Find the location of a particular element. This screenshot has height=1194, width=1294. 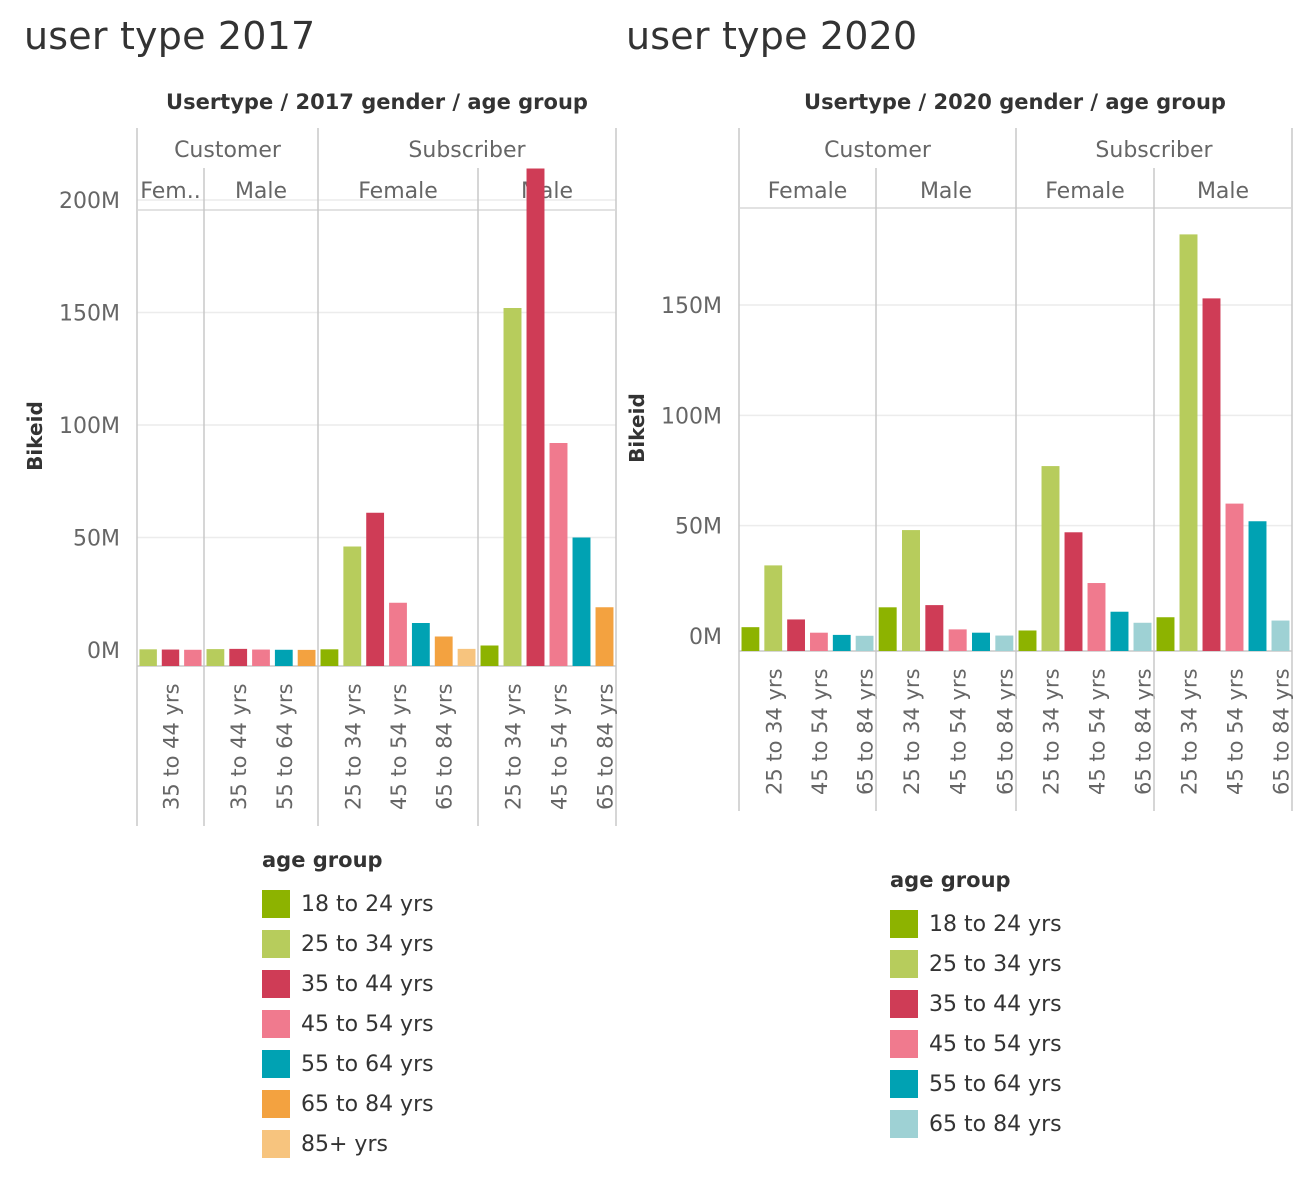

legend-item: 85+ yrs is located at coordinates (348, 1144).